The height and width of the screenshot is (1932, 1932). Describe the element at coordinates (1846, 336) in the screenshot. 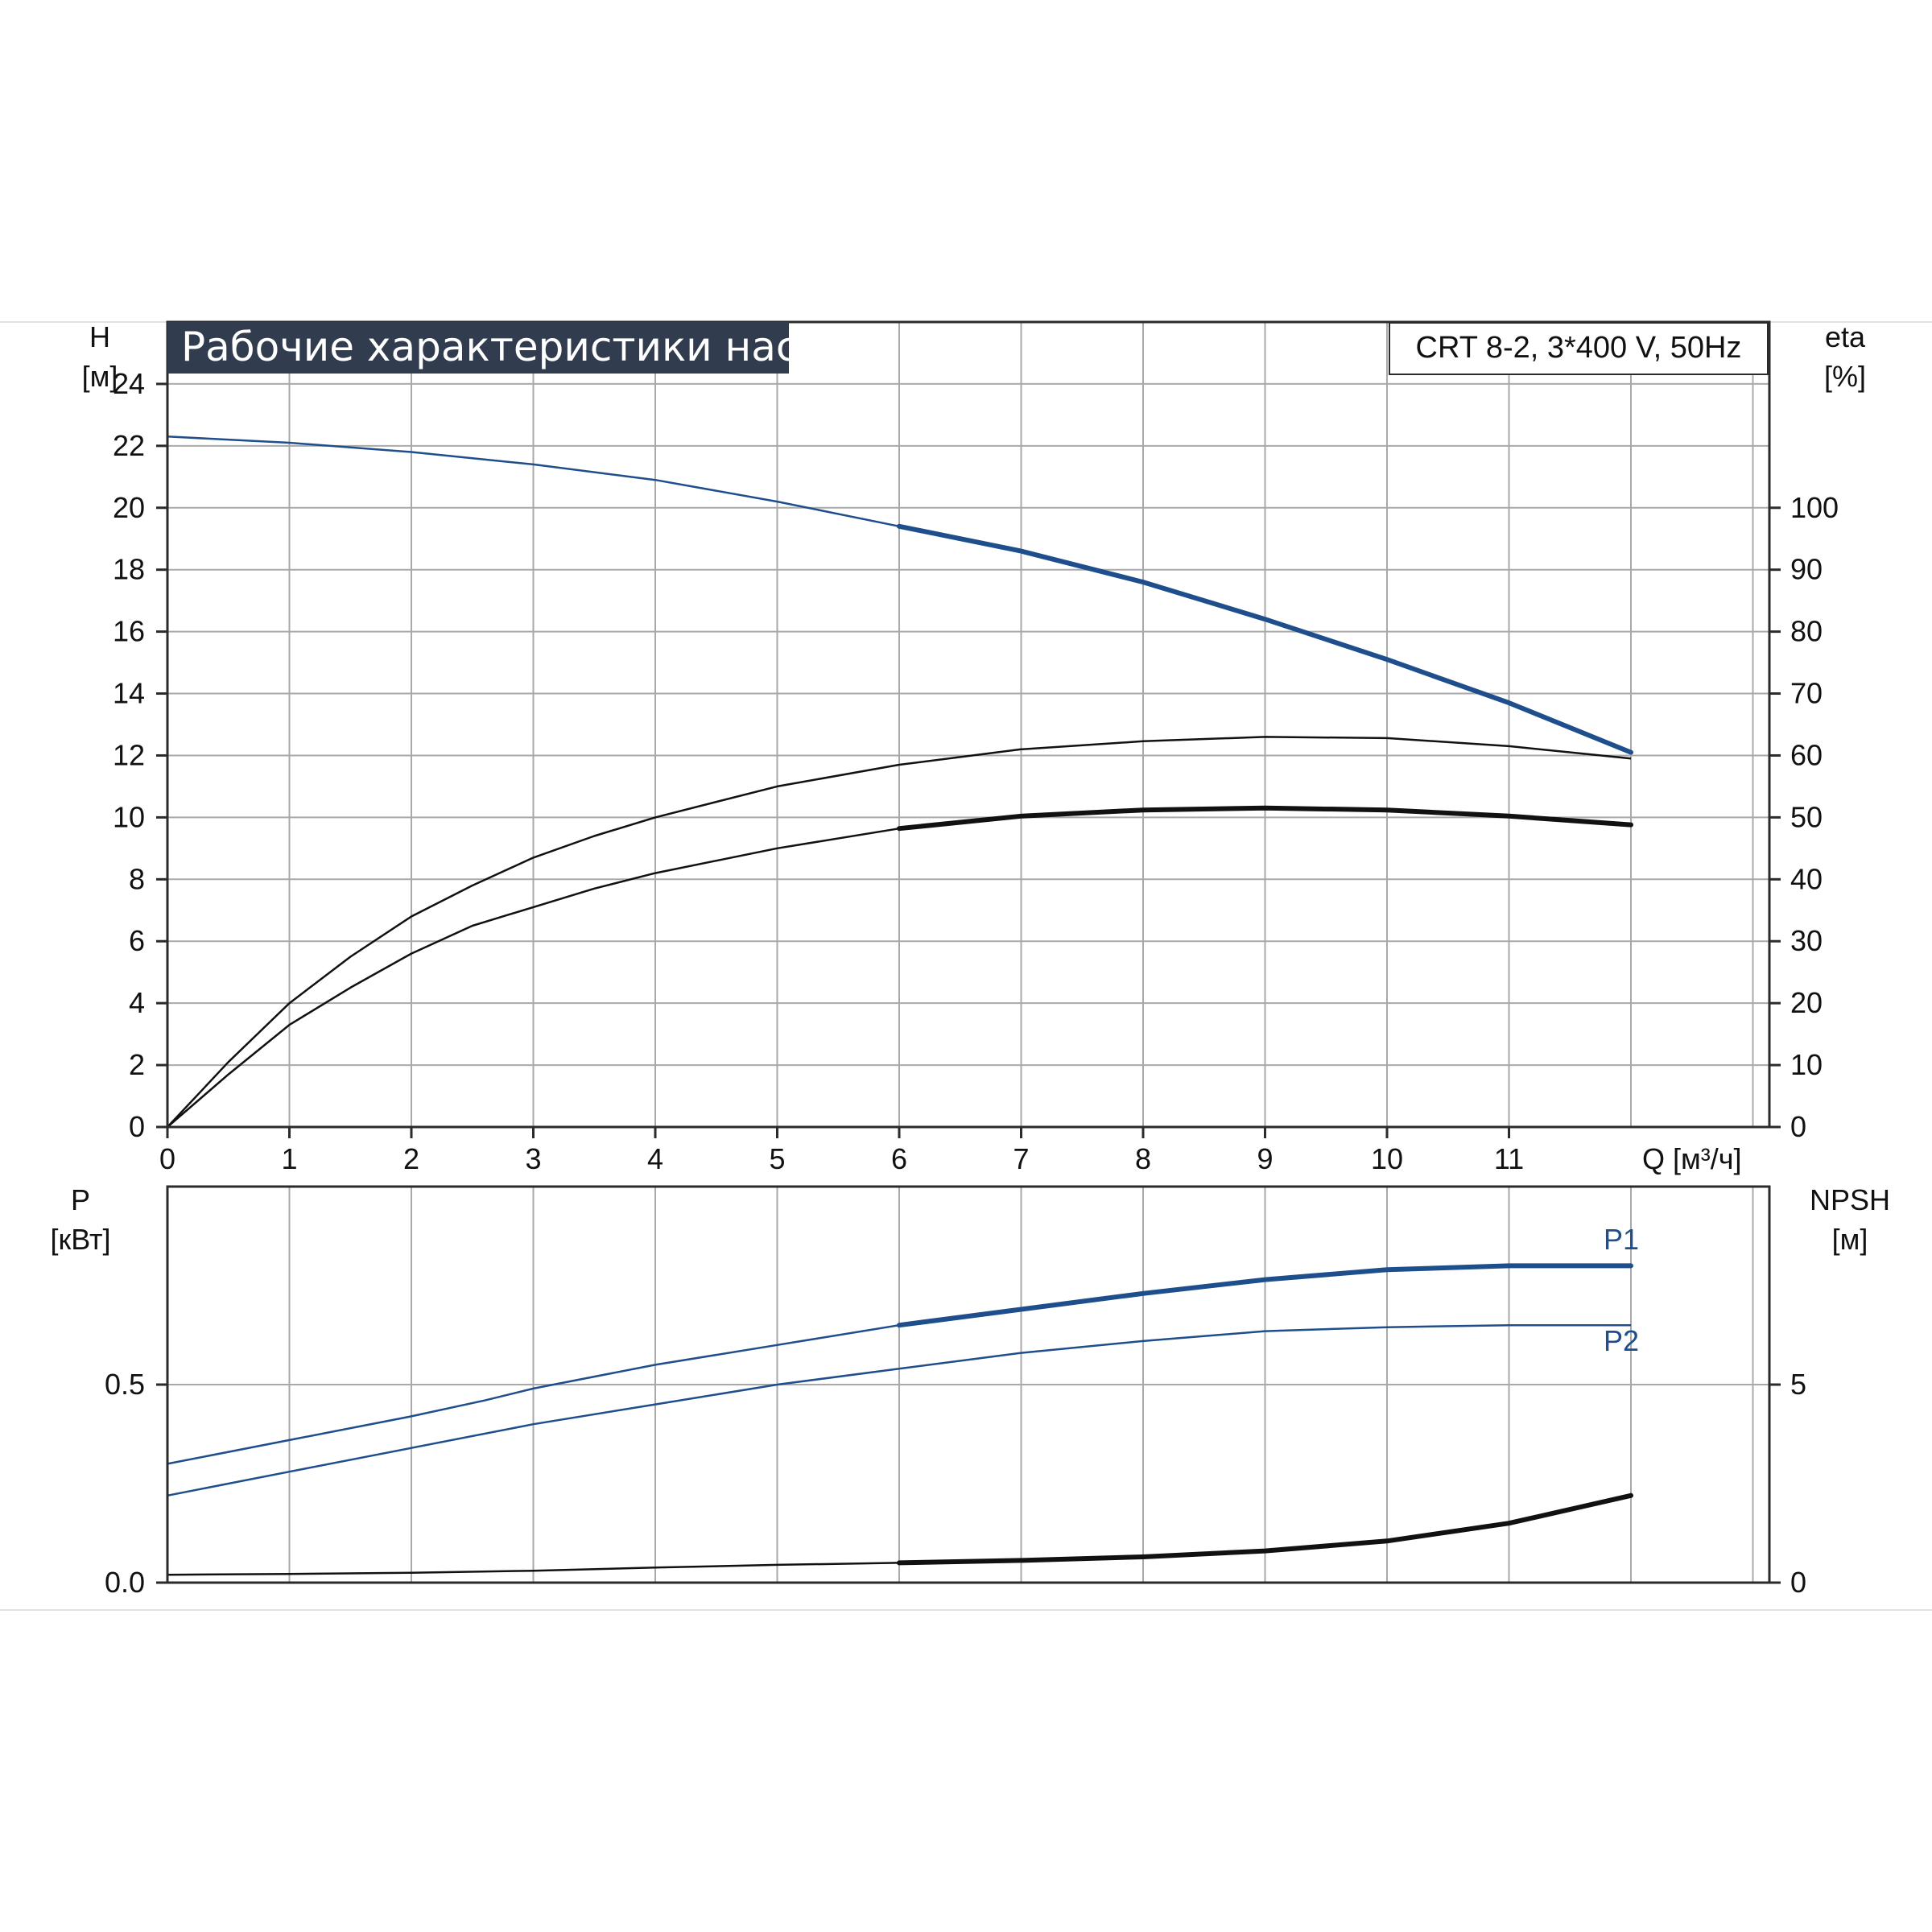

I see `efficiency-axis-title: eta` at that location.